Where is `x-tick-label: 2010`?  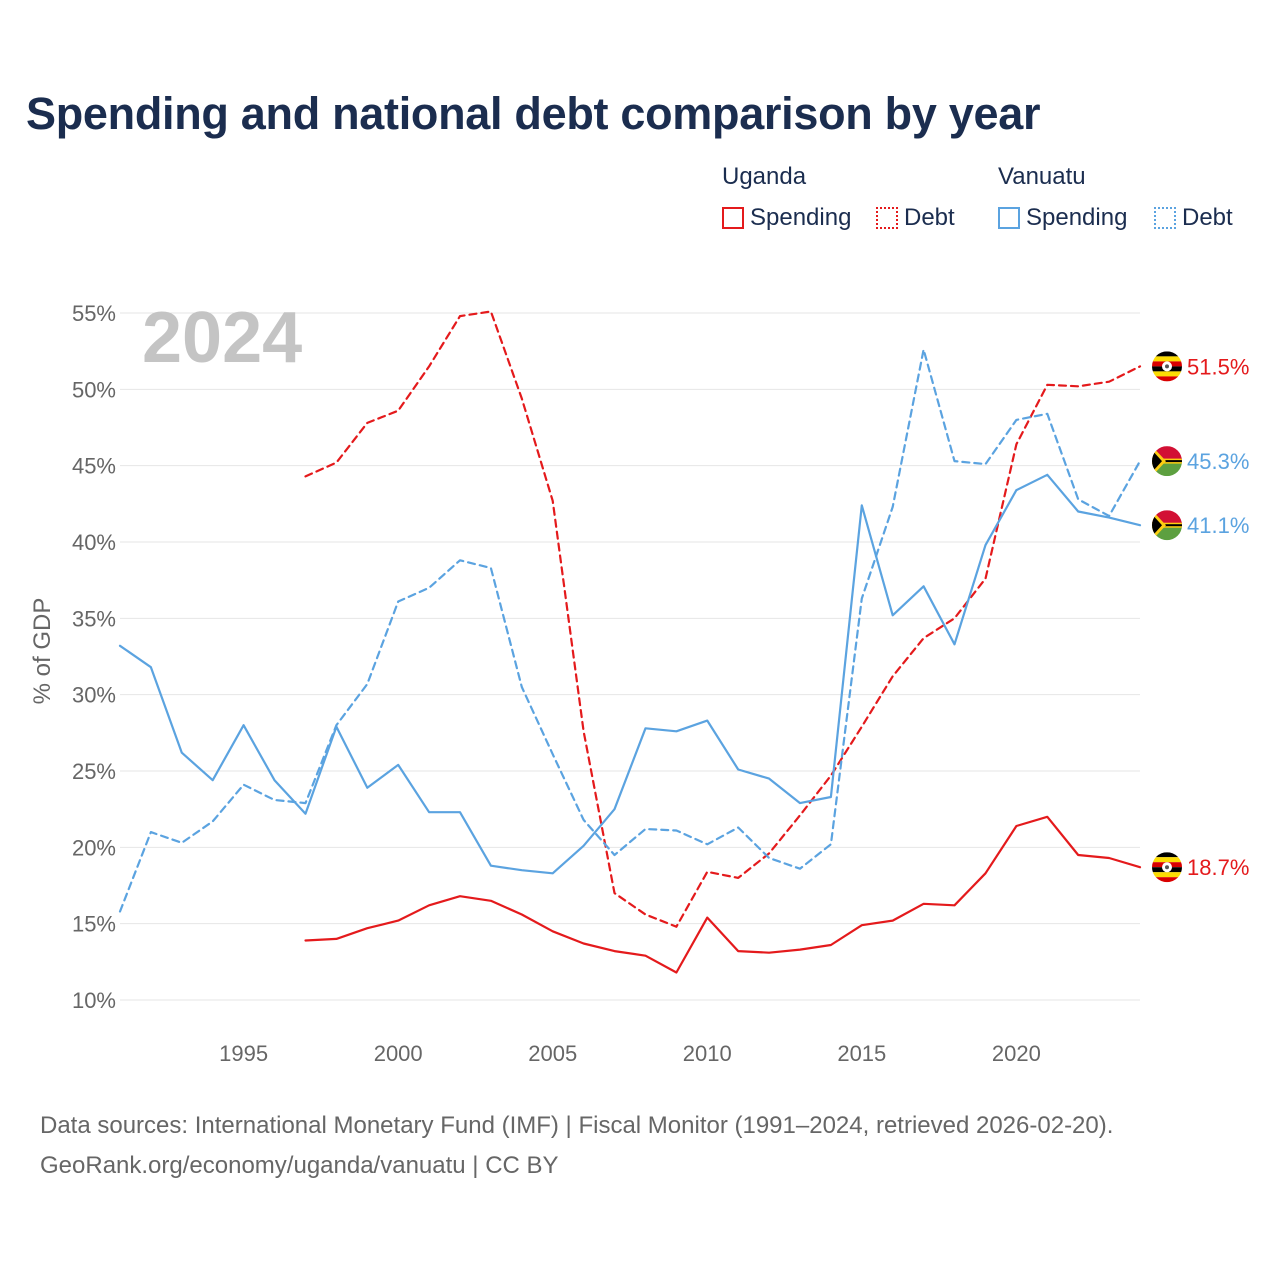
x-tick-label: 2010 is located at coordinates (707, 1053).